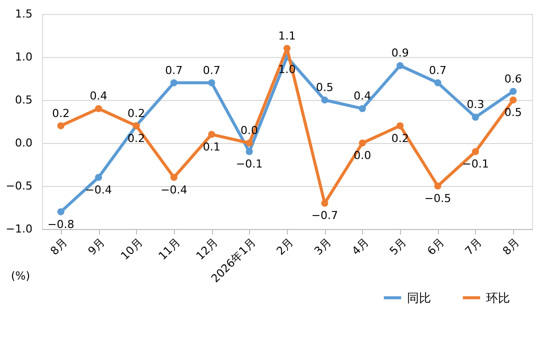 The image size is (556, 340). Describe the element at coordinates (60, 224) in the screenshot. I see `data-label: −0.8` at that location.